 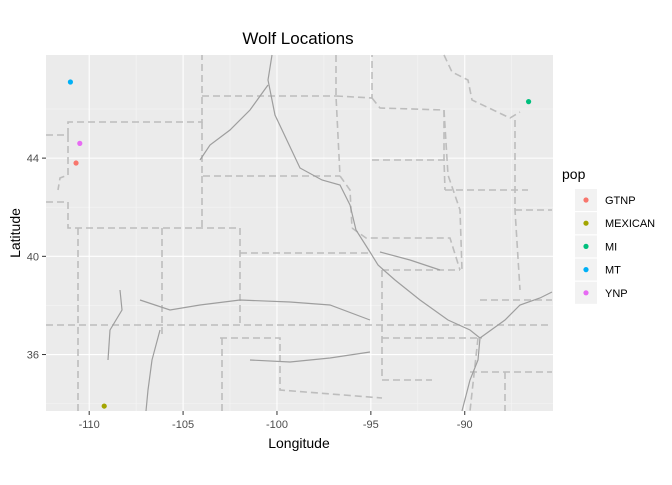 I want to click on legend-marker-mt, so click(x=586, y=270).